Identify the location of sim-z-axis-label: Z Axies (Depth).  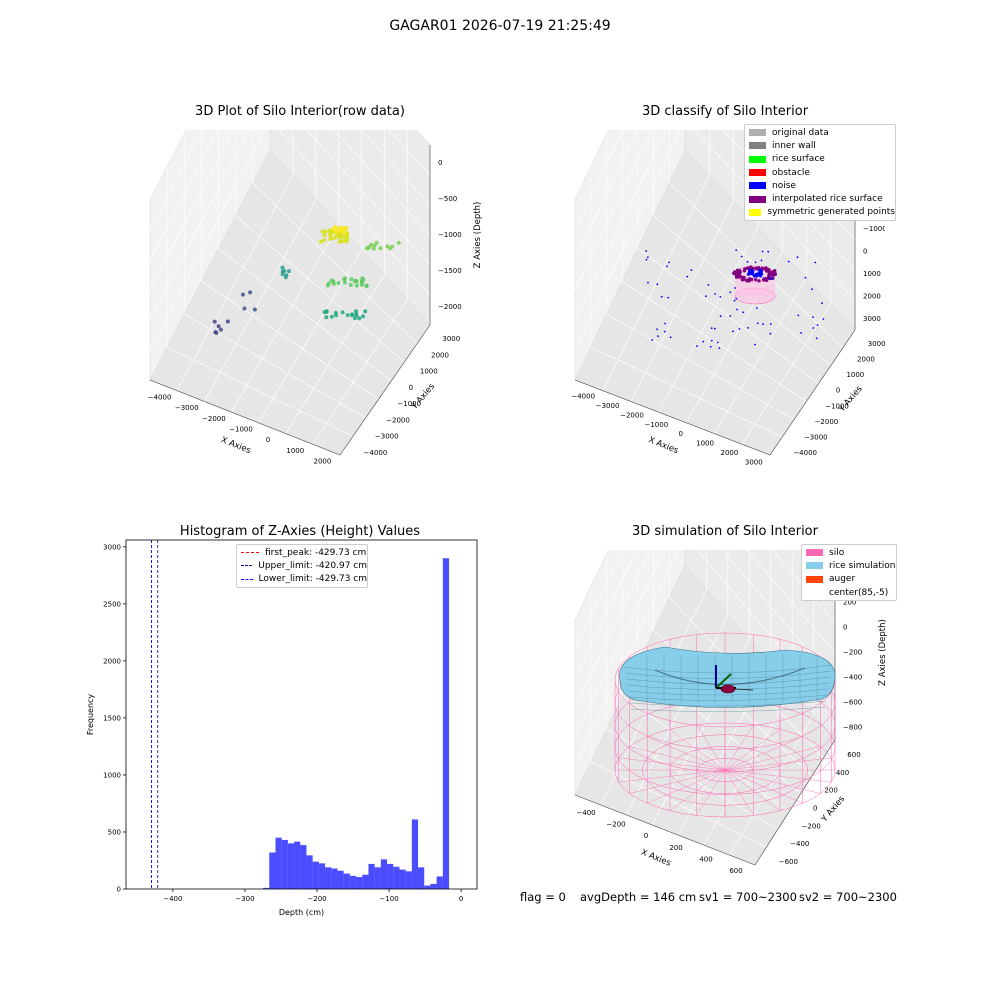
(883, 652).